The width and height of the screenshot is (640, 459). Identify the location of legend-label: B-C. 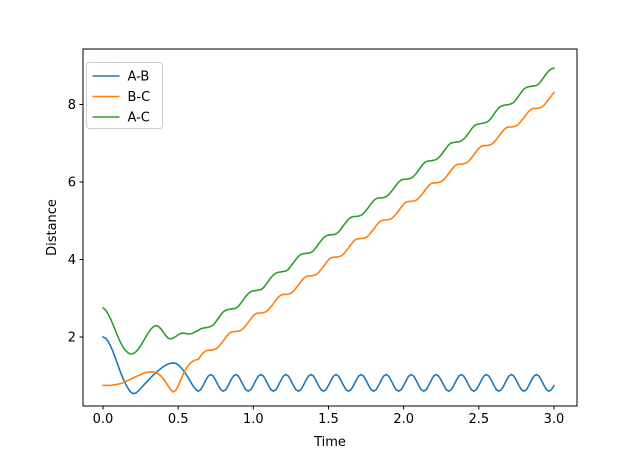
(139, 97).